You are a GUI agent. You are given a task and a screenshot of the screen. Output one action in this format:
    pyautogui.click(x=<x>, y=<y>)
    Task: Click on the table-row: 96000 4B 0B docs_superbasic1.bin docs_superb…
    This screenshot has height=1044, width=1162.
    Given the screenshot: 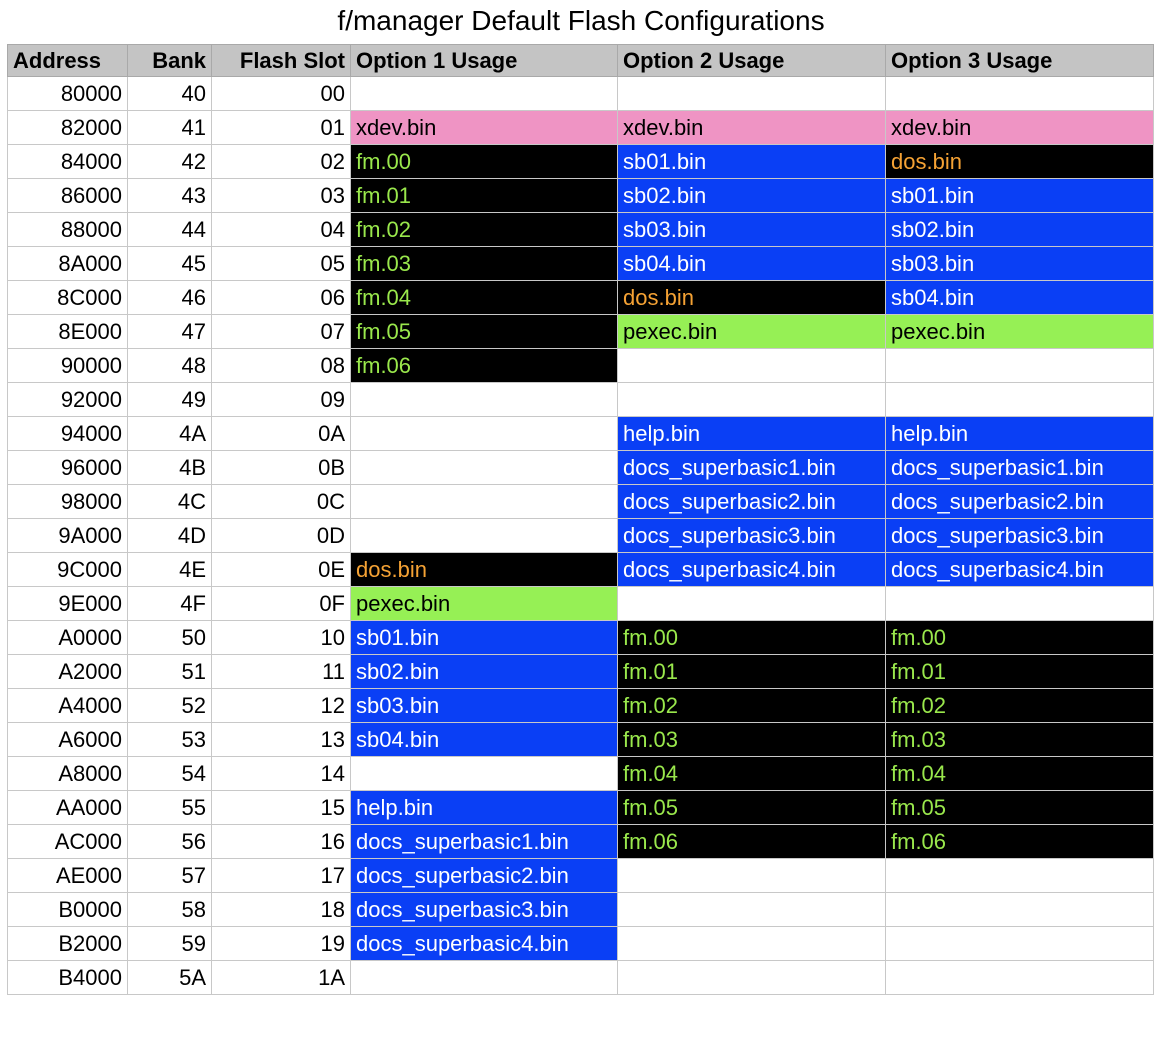 What is the action you would take?
    pyautogui.click(x=580, y=467)
    